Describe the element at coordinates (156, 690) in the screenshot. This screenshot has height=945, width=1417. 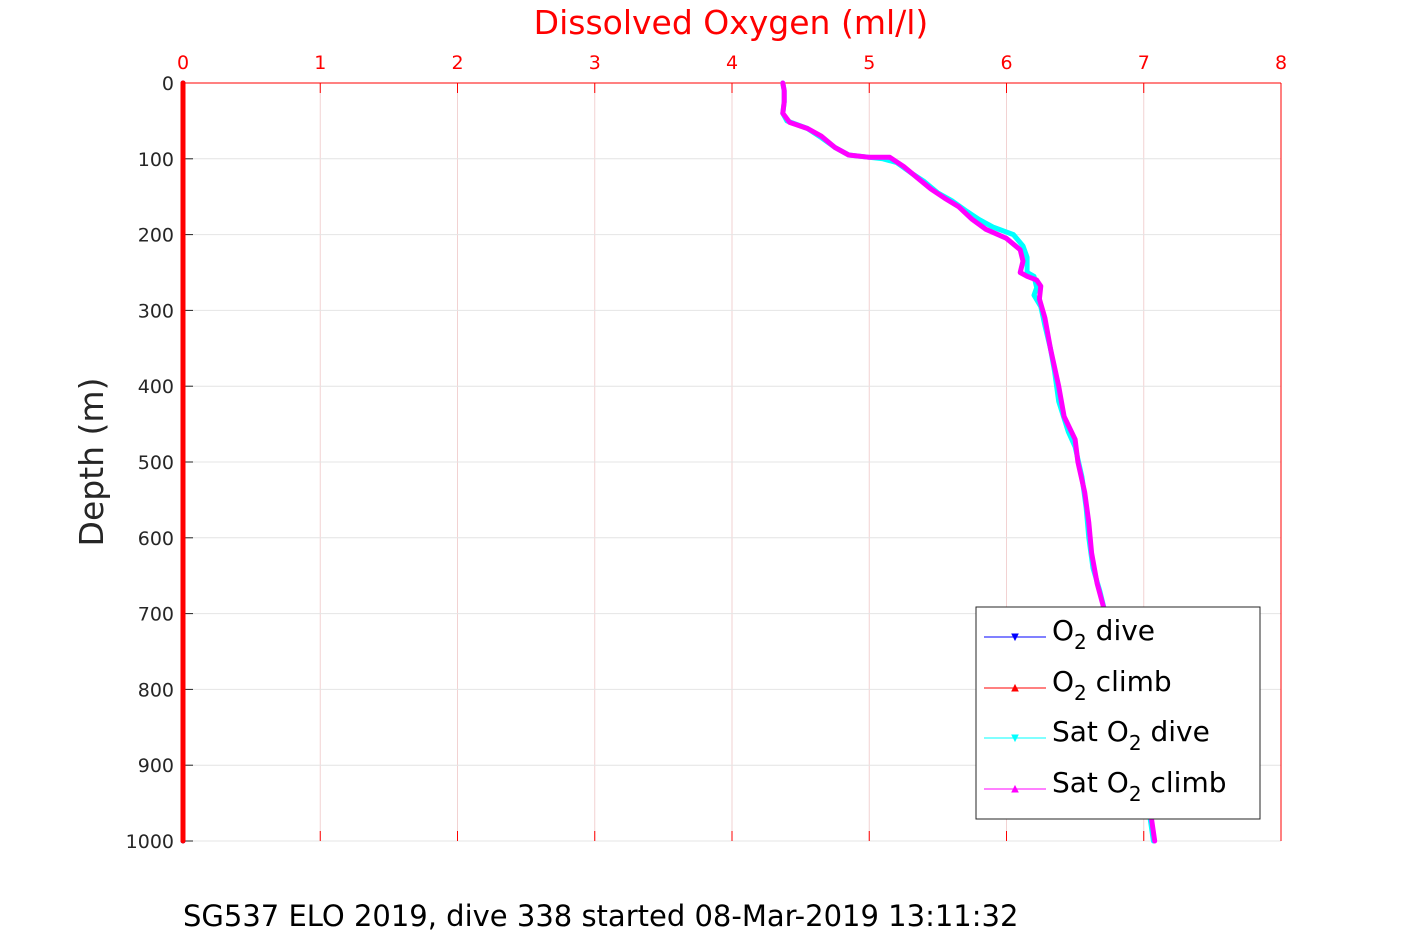
I see `y-tick-label: 800` at that location.